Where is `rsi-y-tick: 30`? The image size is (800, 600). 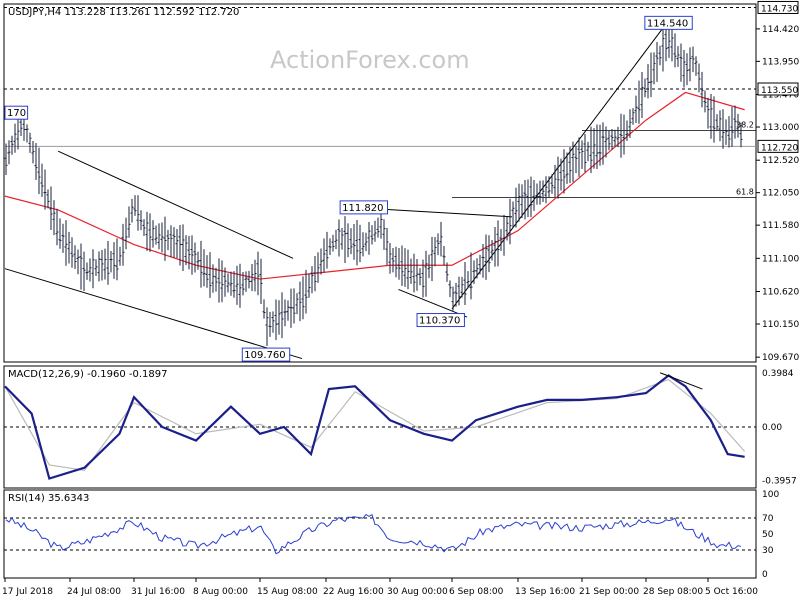 rsi-y-tick: 30 is located at coordinates (768, 551).